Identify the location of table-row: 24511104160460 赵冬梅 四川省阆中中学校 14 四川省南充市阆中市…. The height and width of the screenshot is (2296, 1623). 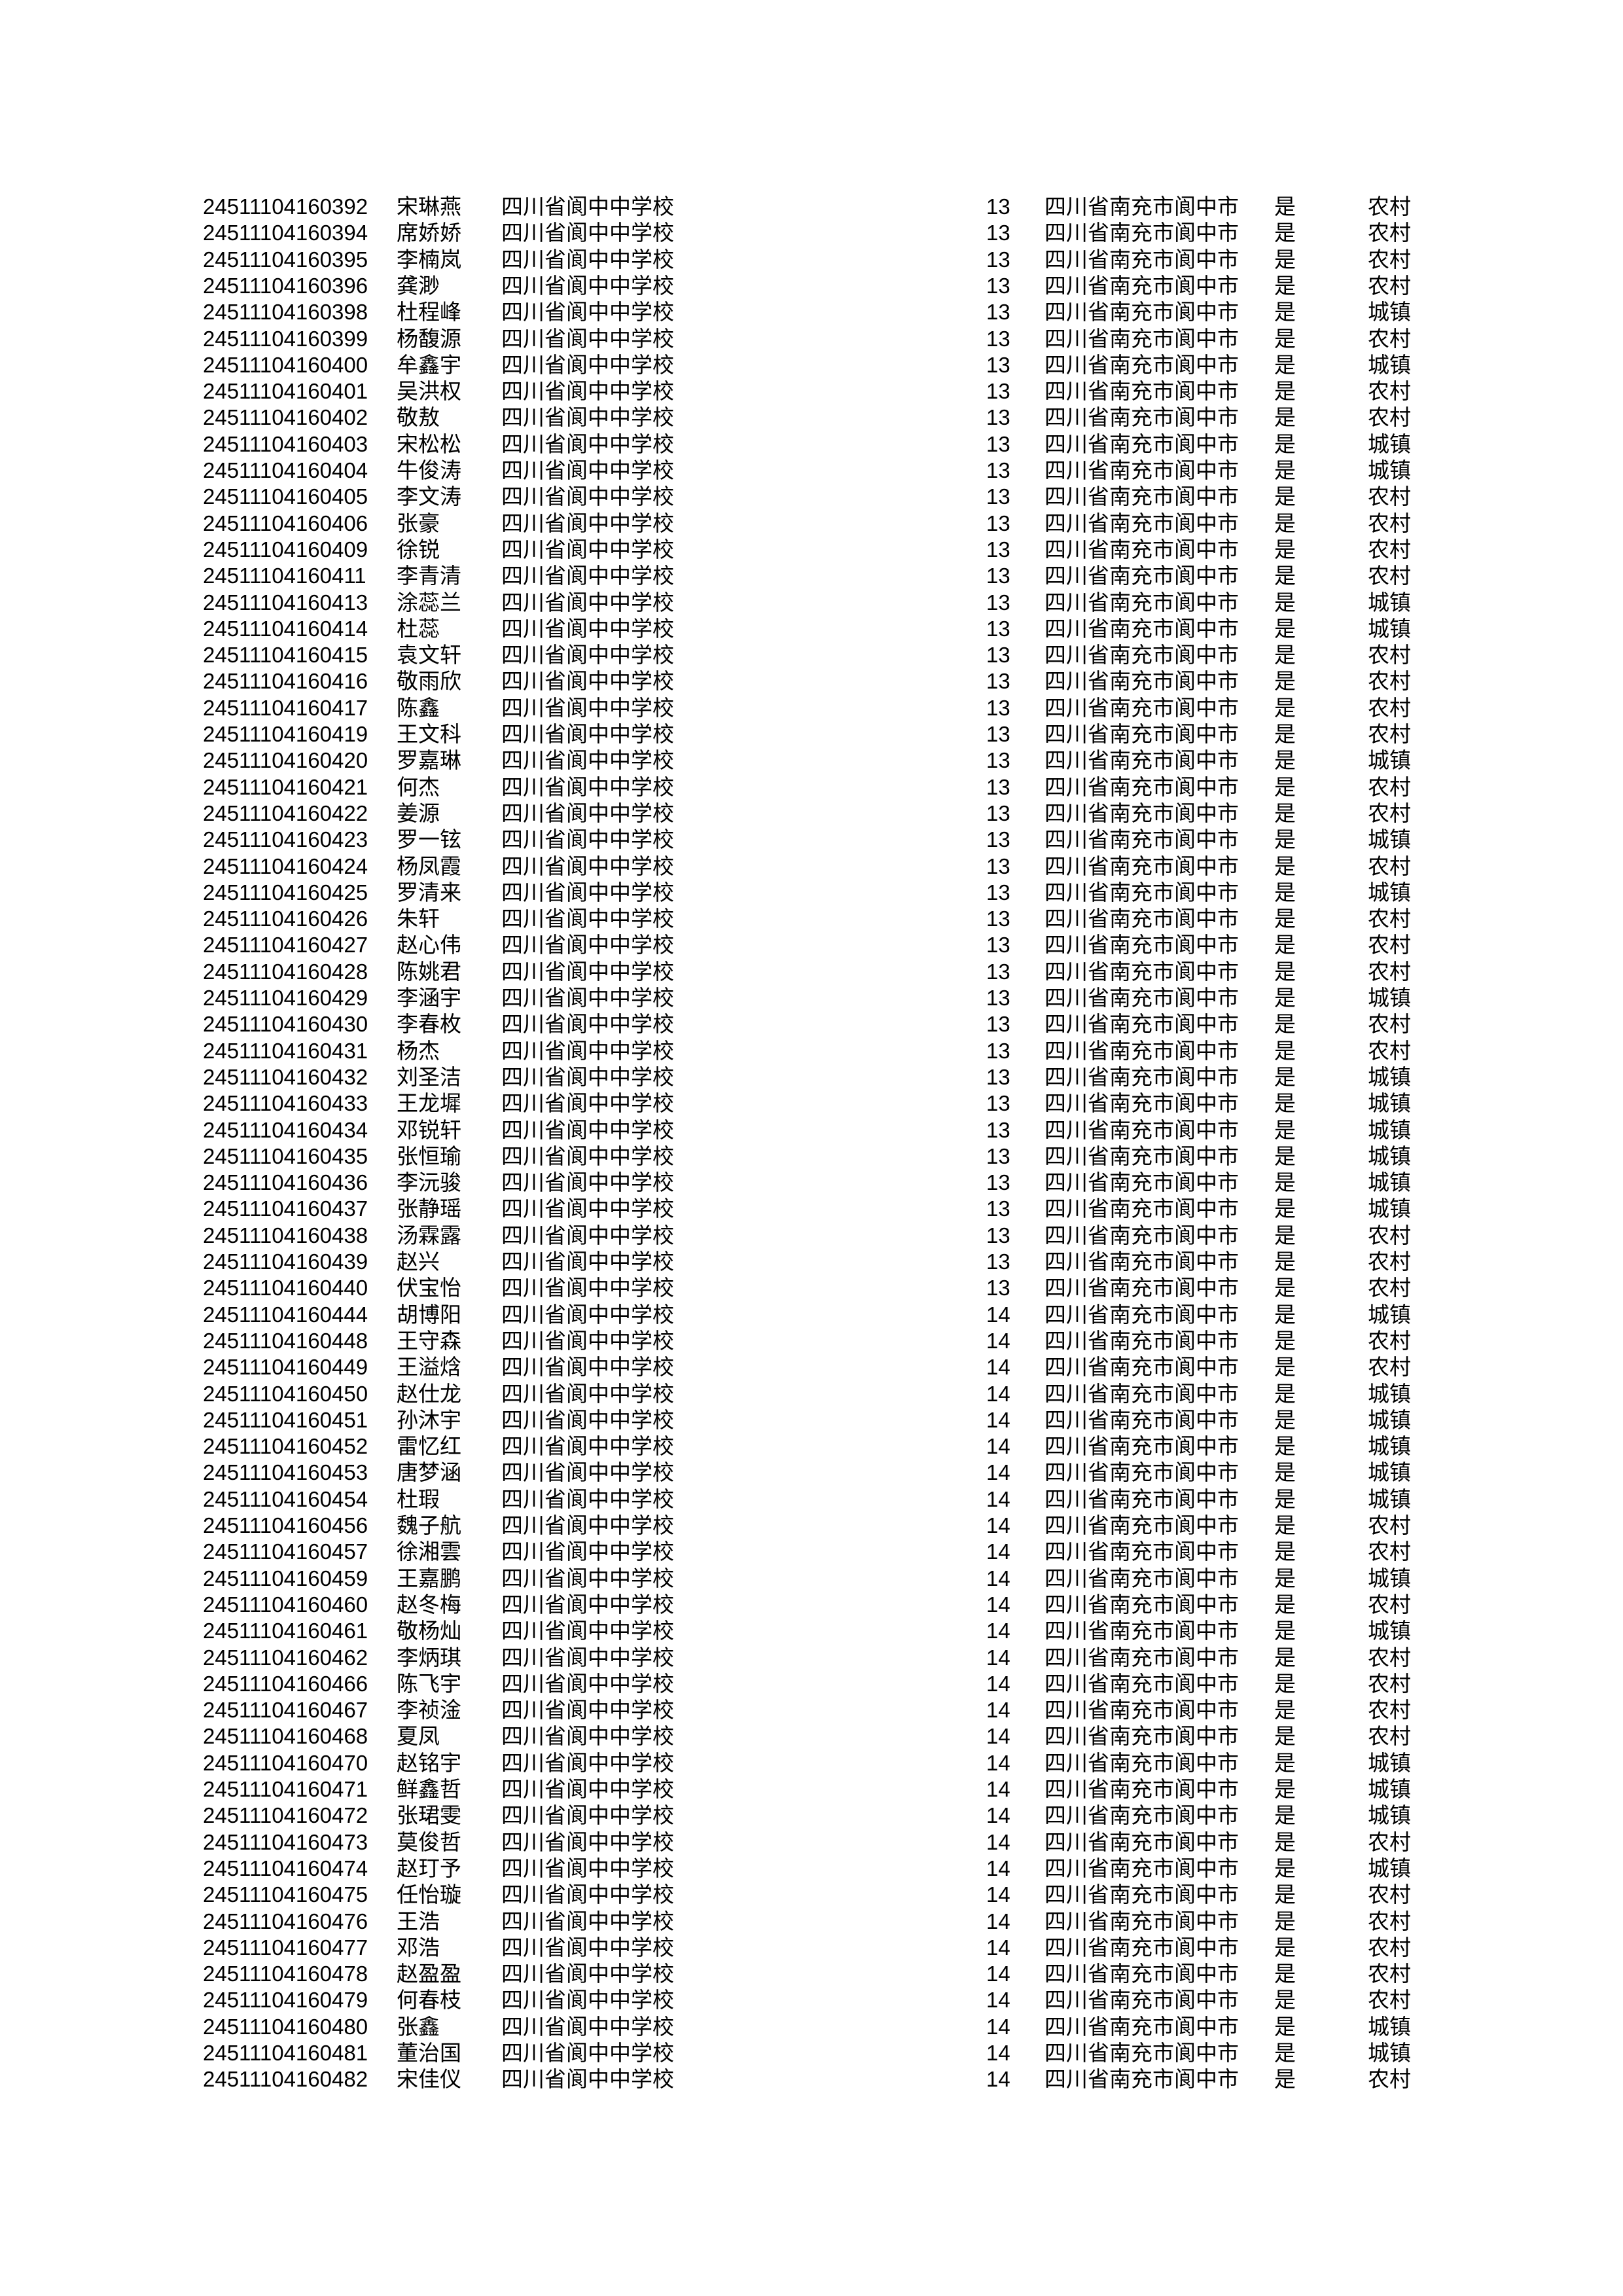
(811, 1604).